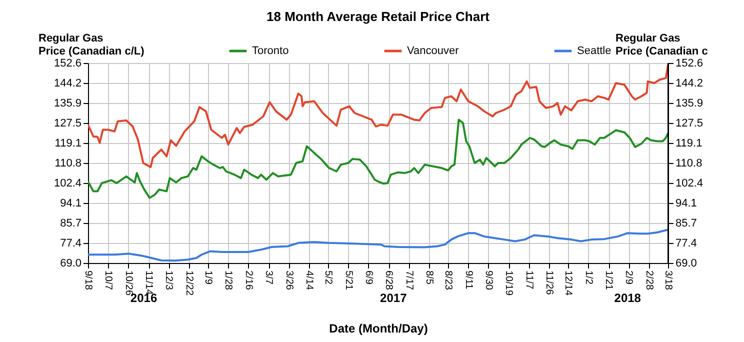  What do you see at coordinates (528, 280) in the screenshot?
I see `x-tick-label: 11/7` at bounding box center [528, 280].